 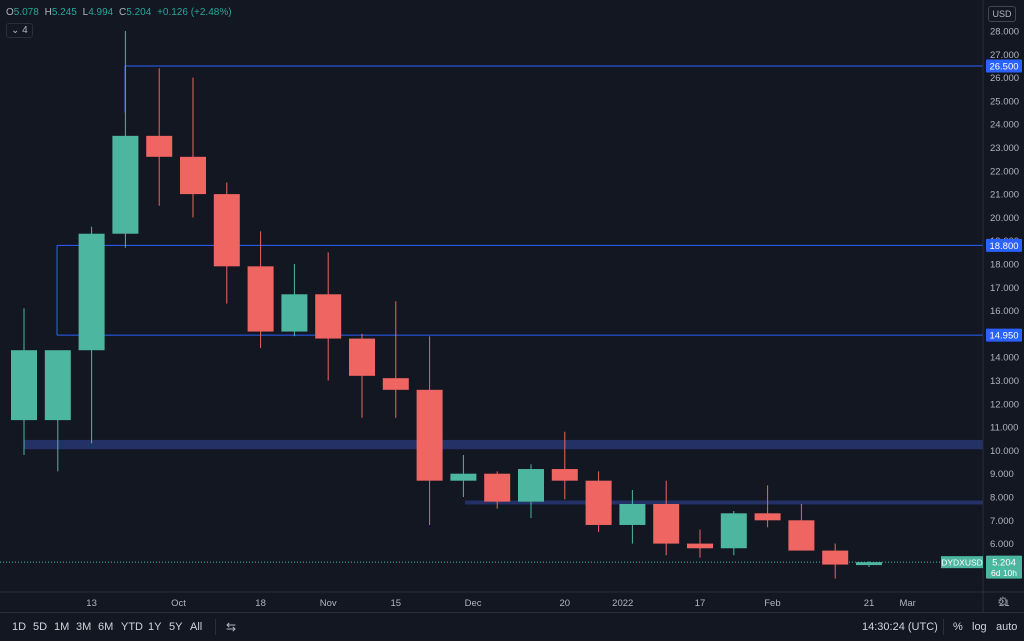 I want to click on y-tick-label: 16.000, so click(x=1004, y=311).